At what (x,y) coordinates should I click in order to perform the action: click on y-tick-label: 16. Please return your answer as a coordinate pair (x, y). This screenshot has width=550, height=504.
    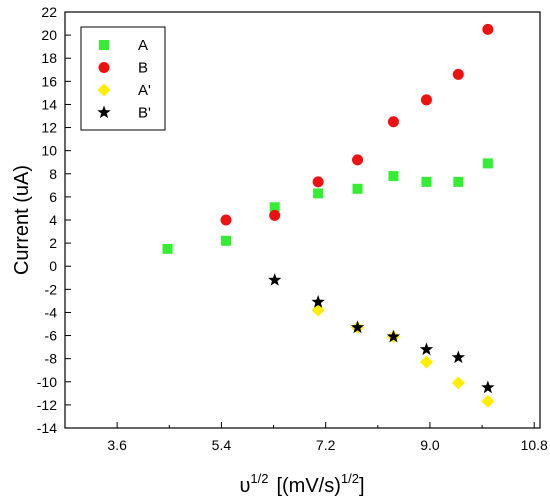
    Looking at the image, I should click on (49, 81).